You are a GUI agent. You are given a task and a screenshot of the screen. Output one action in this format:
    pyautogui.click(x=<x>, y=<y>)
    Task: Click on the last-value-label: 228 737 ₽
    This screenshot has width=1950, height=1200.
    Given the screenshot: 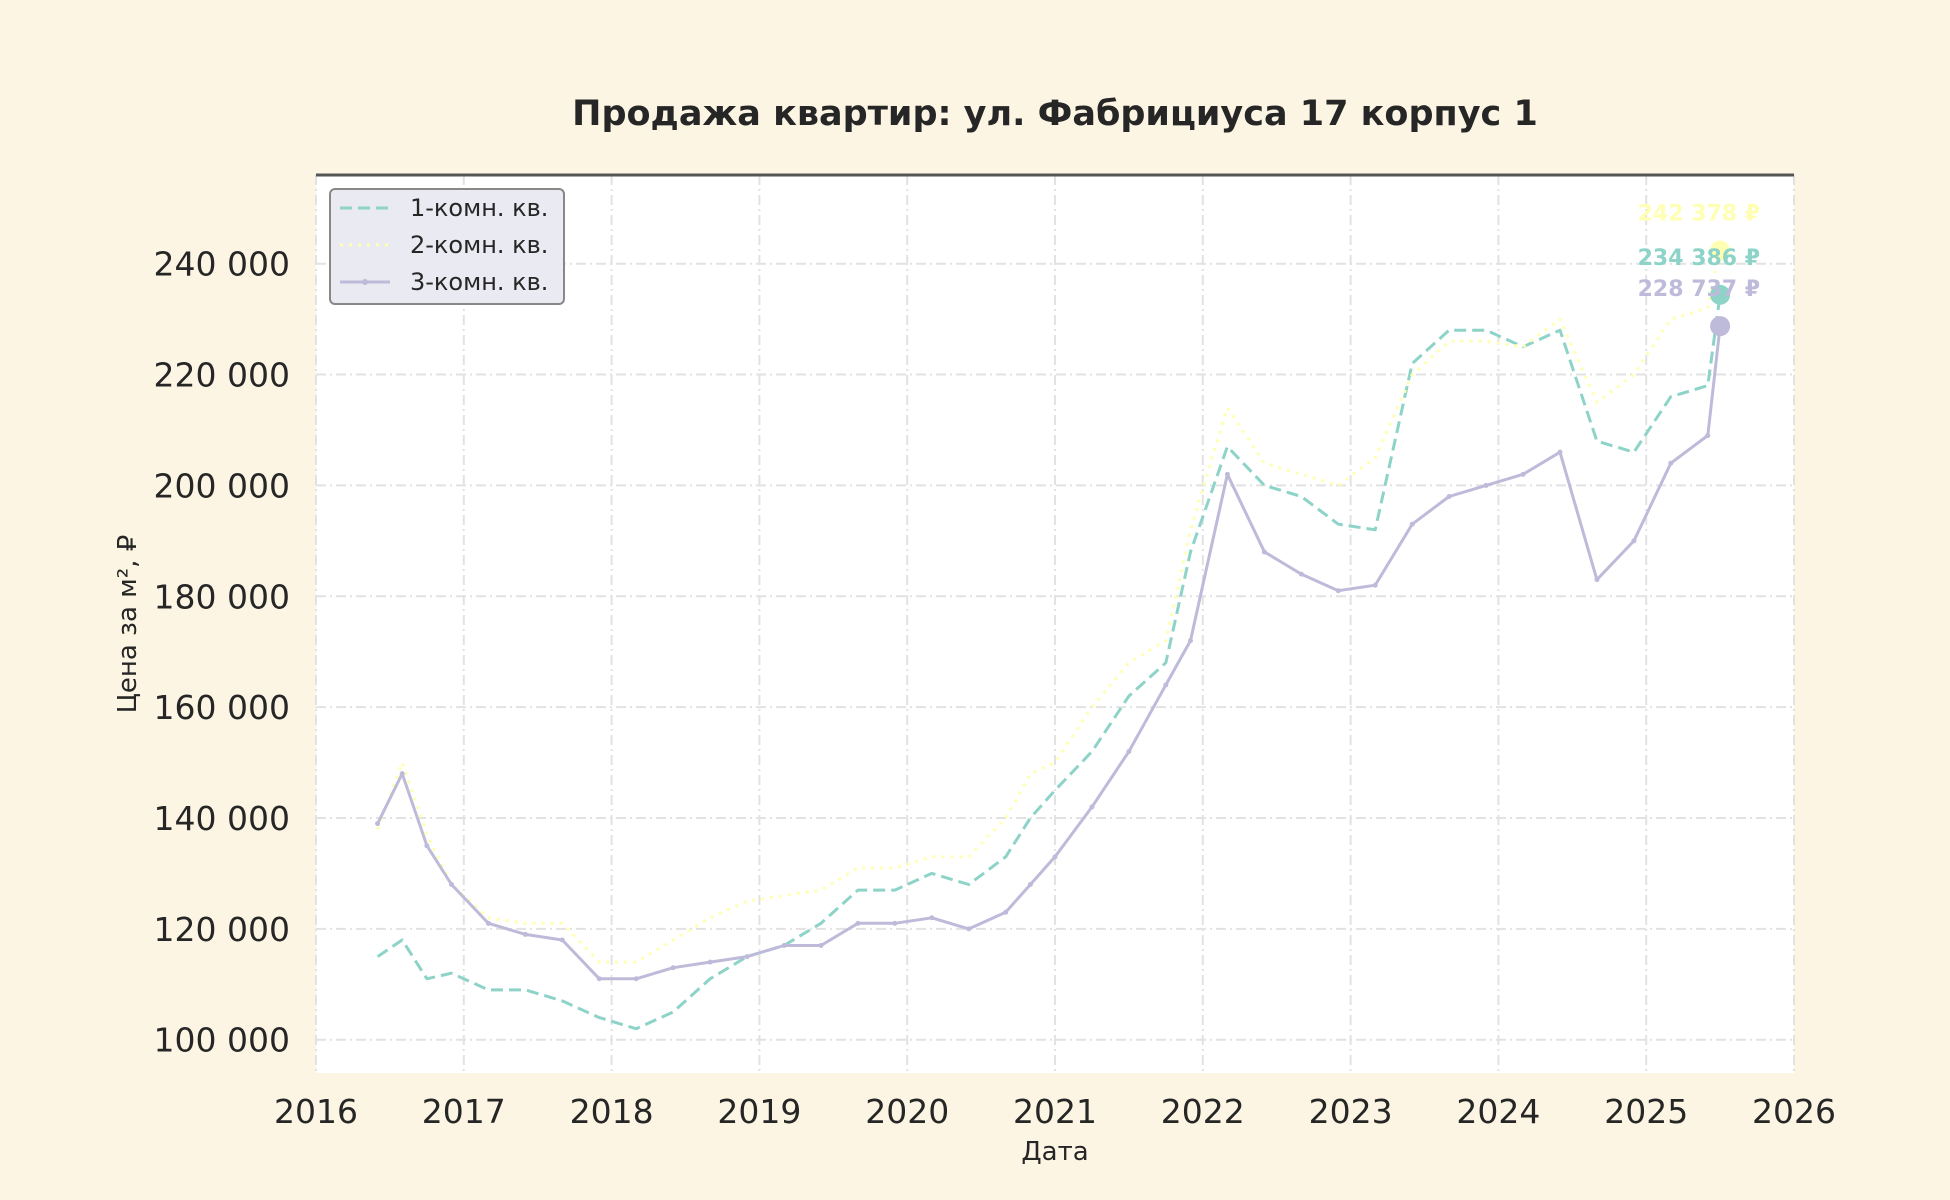 What is the action you would take?
    pyautogui.click(x=1699, y=289)
    